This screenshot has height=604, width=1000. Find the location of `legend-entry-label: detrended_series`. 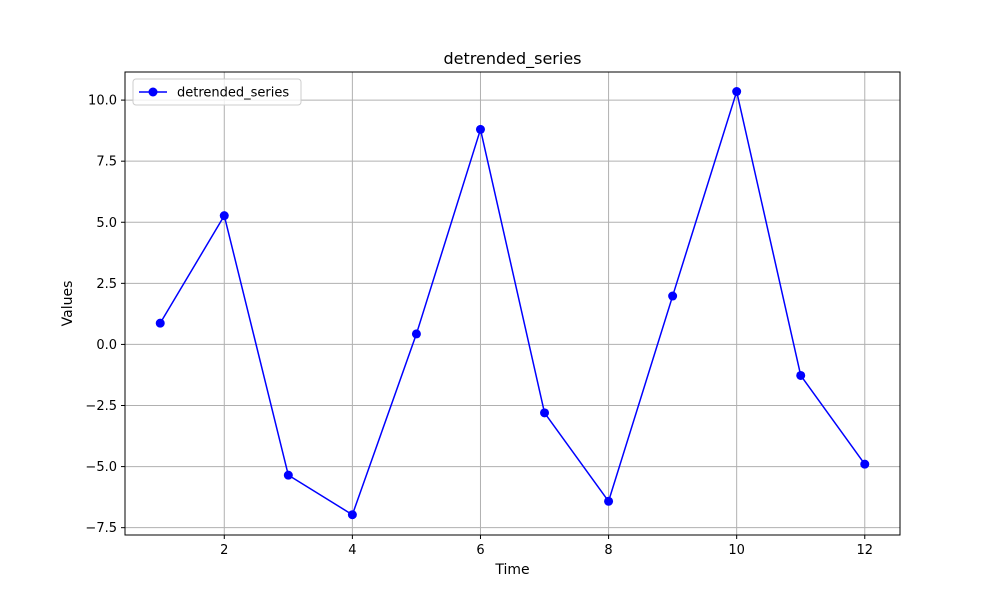

legend-entry-label: detrended_series is located at coordinates (233, 93).